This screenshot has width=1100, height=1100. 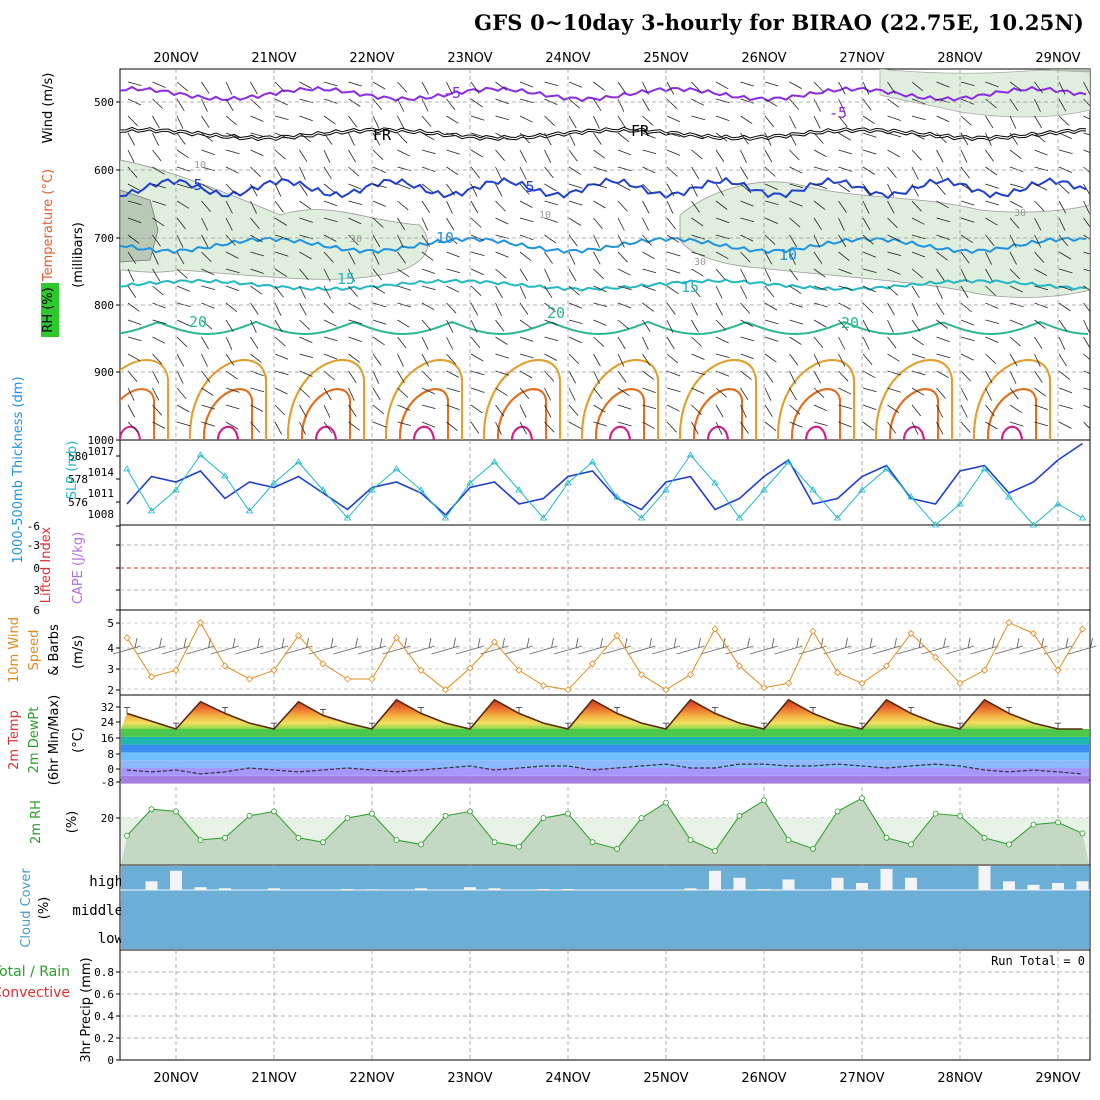 I want to click on temp-tick: 24, so click(x=108, y=722).